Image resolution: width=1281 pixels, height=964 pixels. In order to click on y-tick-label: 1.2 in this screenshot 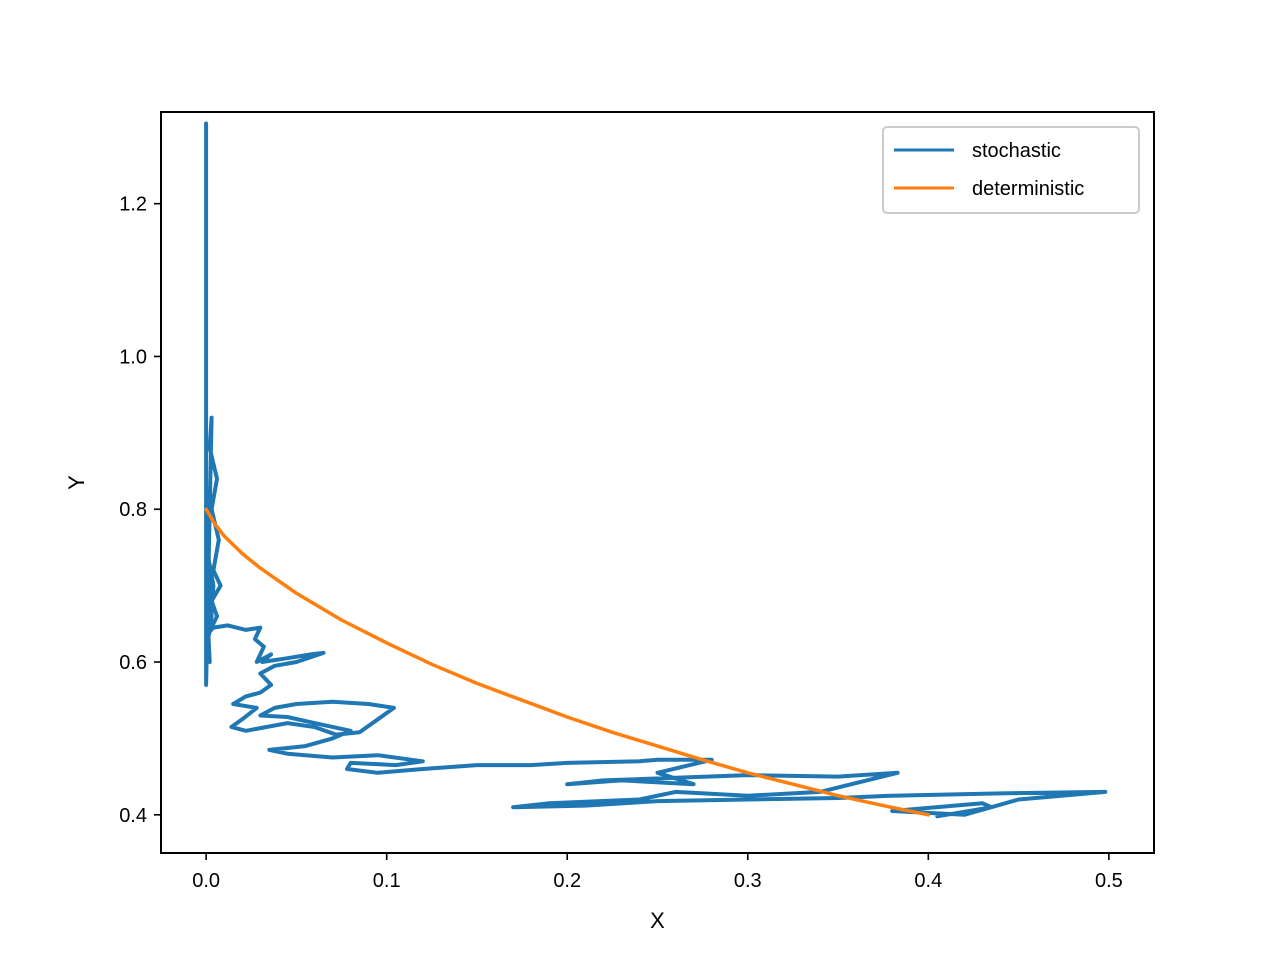, I will do `click(133, 205)`.